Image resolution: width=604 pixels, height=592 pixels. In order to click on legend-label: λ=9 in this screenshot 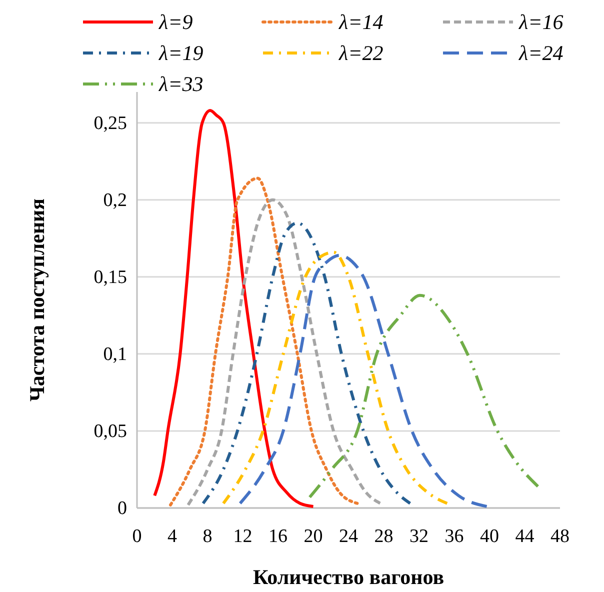, I will do `click(176, 22)`.